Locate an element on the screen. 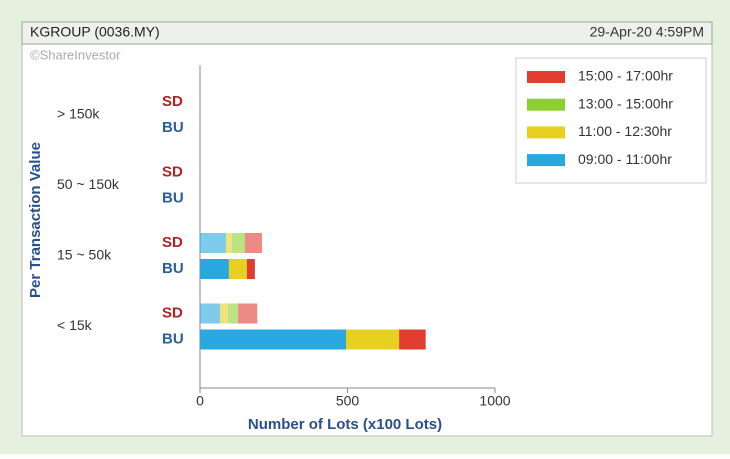 The width and height of the screenshot is (730, 459). category-label: 50 ~ 150k is located at coordinates (88, 184).